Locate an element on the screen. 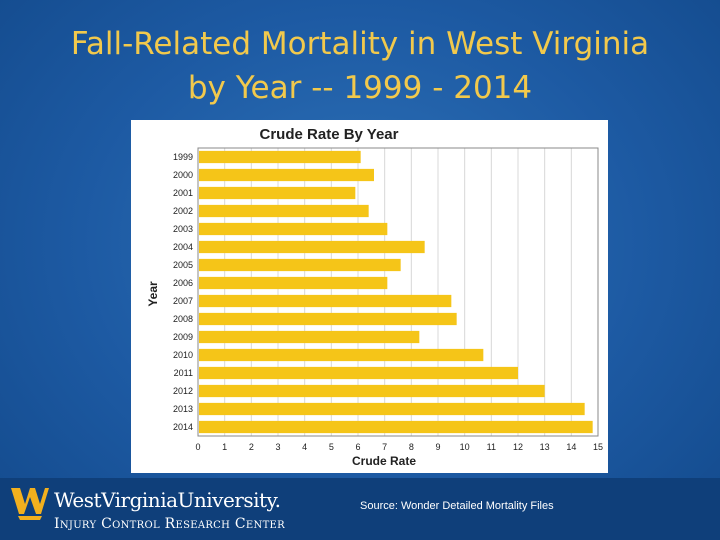  y-tick-label: 2004 is located at coordinates (183, 247).